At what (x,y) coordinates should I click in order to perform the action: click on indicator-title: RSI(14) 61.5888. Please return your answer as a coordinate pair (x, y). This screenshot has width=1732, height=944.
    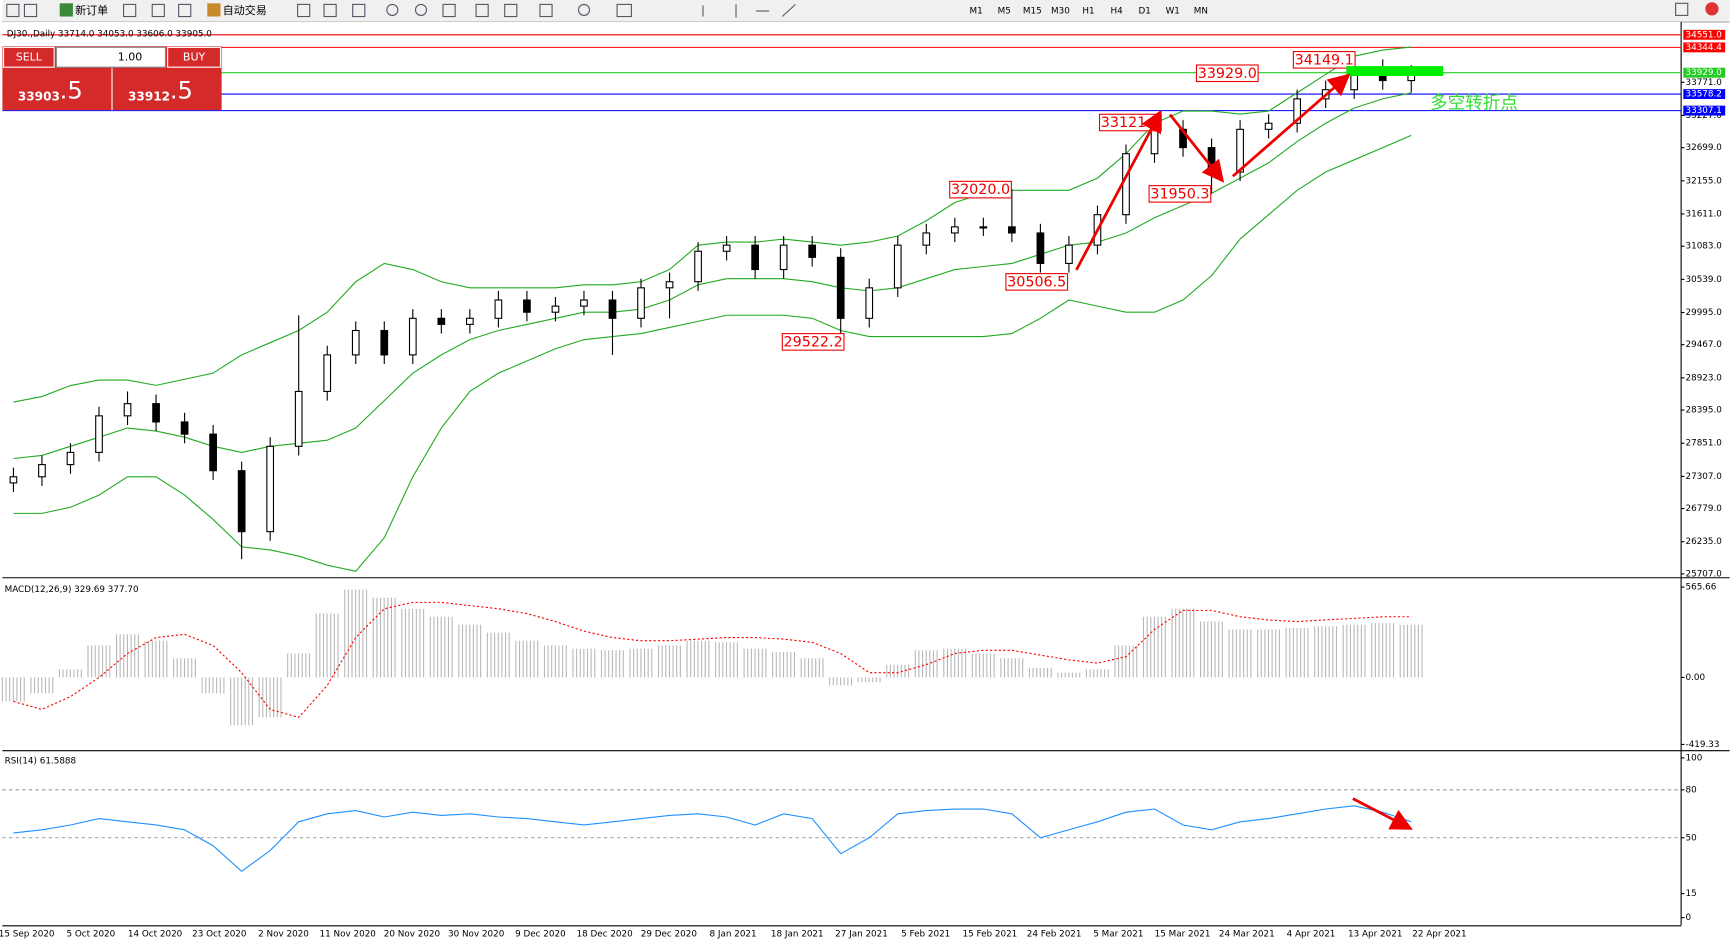
    Looking at the image, I should click on (41, 762).